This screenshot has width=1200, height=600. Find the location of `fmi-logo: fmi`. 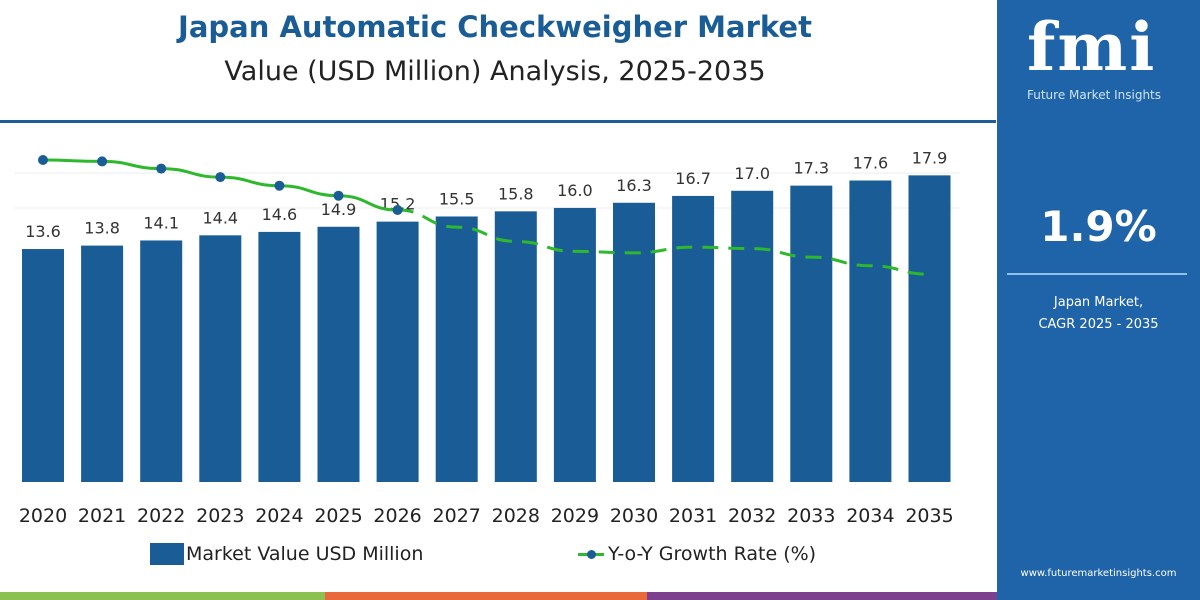

fmi-logo: fmi is located at coordinates (1092, 47).